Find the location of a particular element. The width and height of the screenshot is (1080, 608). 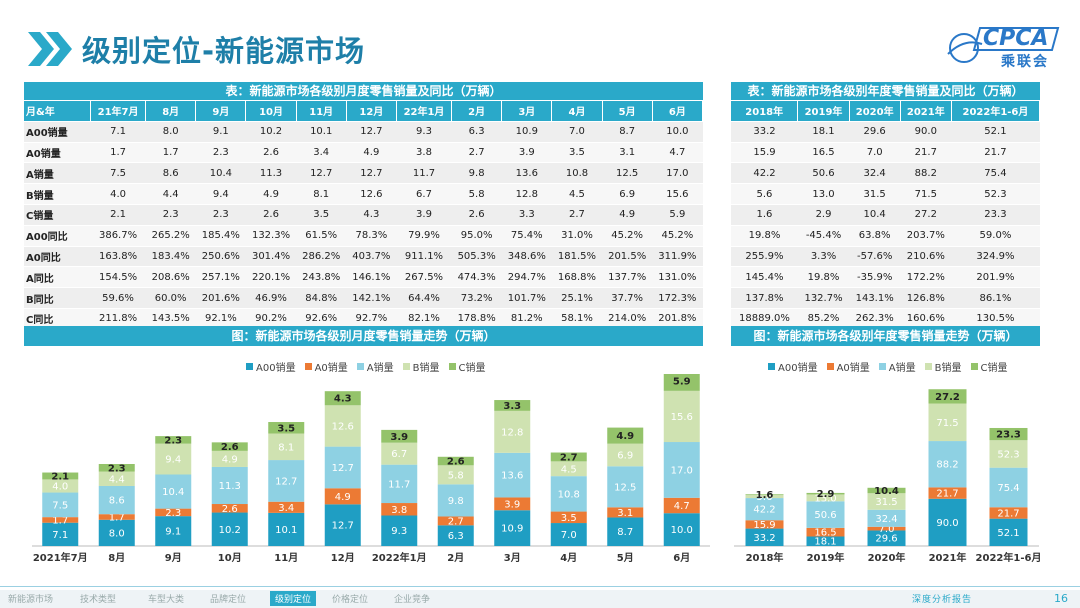

table-cell: -57.6% is located at coordinates (875, 257).